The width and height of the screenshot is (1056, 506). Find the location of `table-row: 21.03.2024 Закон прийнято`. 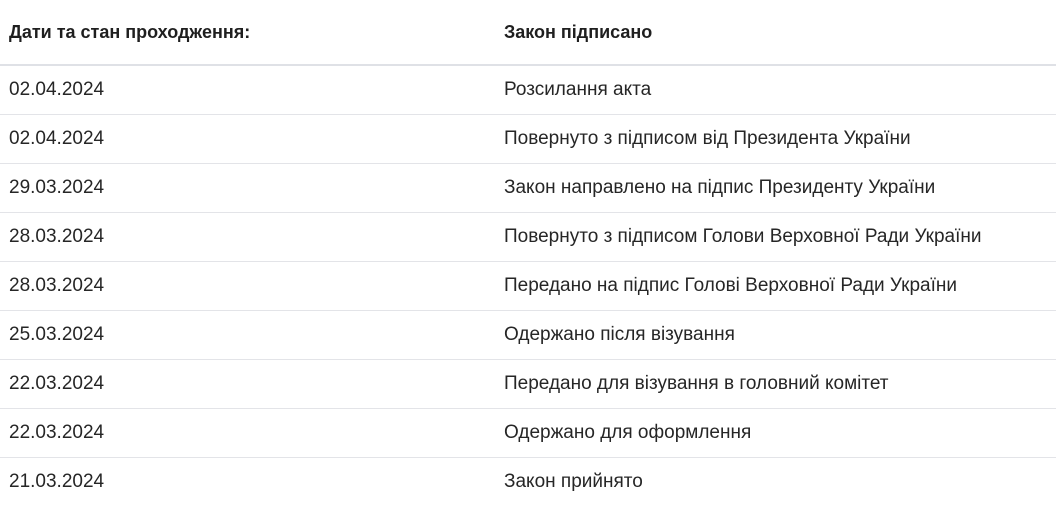

table-row: 21.03.2024 Закон прийнято is located at coordinates (528, 482).